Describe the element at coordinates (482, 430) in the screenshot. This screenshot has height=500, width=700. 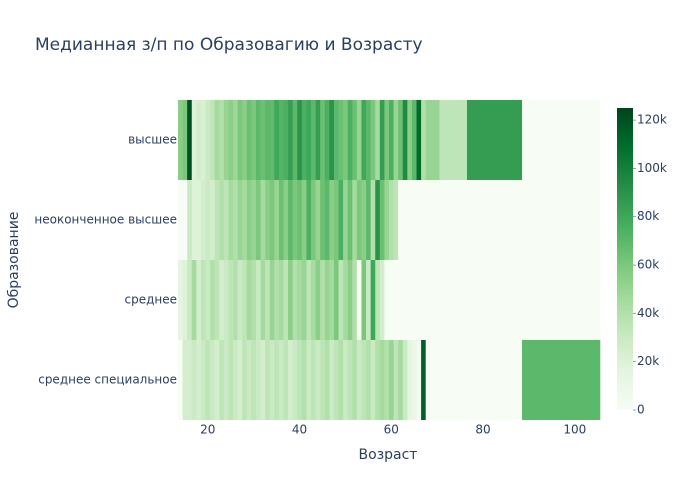
I see `x-tick-label: 80` at that location.